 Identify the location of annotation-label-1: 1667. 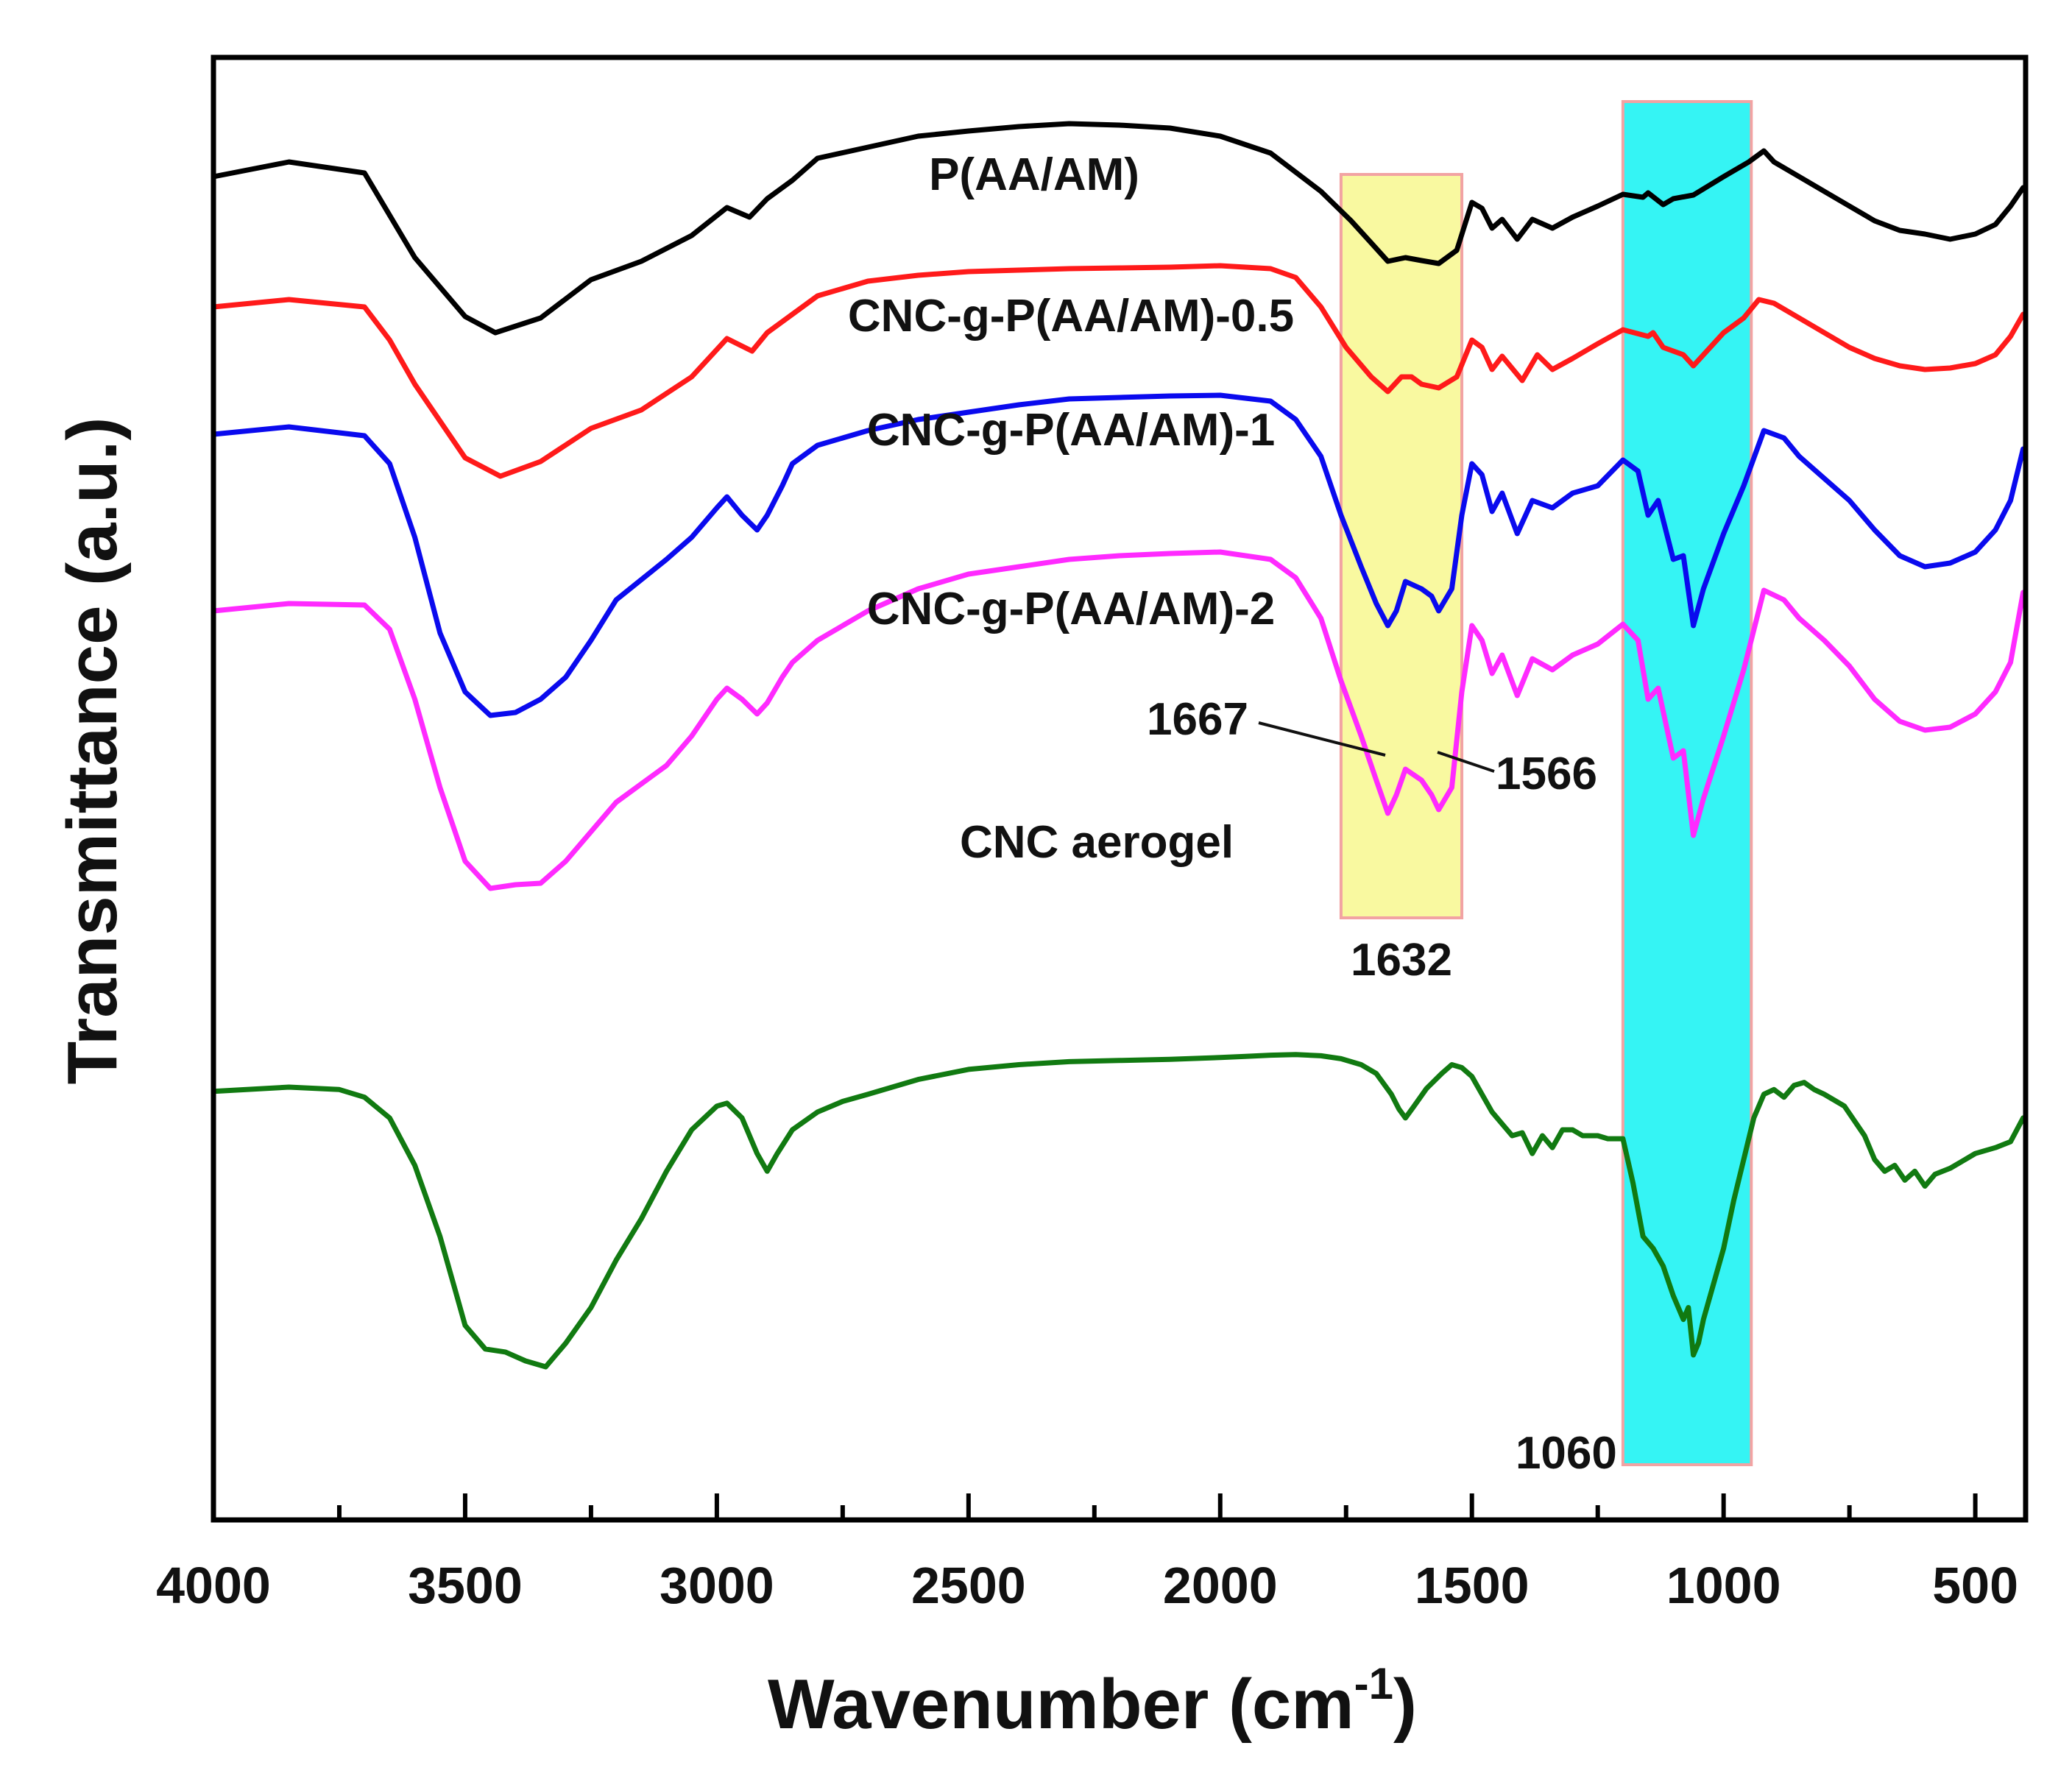
(1197, 719).